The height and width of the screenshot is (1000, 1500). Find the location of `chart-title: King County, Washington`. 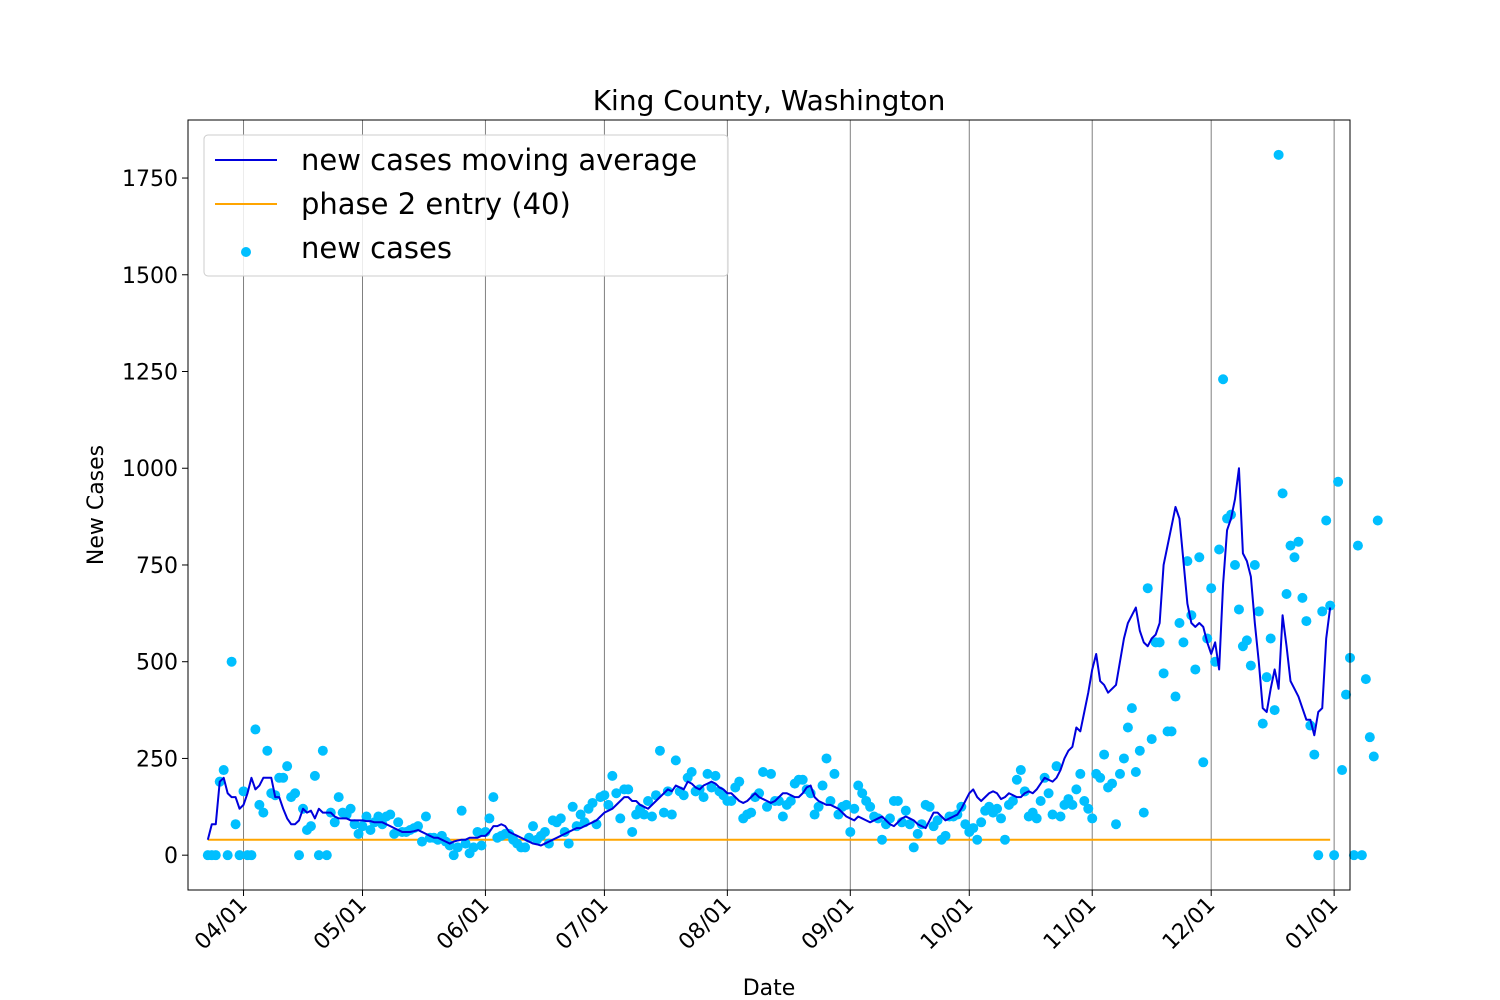

chart-title: King County, Washington is located at coordinates (769, 100).